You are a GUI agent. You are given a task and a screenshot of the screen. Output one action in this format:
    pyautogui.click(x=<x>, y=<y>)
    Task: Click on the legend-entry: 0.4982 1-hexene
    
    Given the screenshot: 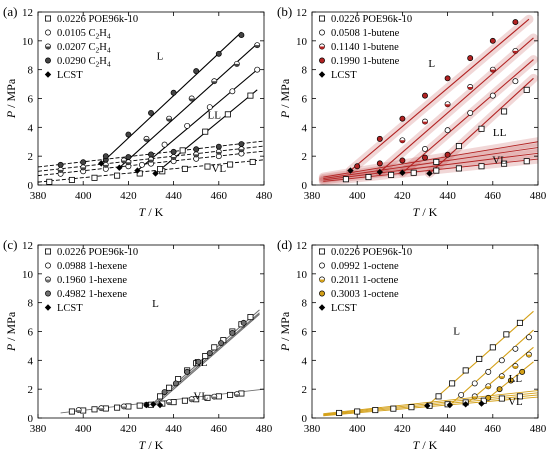 What is the action you would take?
    pyautogui.click(x=92, y=294)
    